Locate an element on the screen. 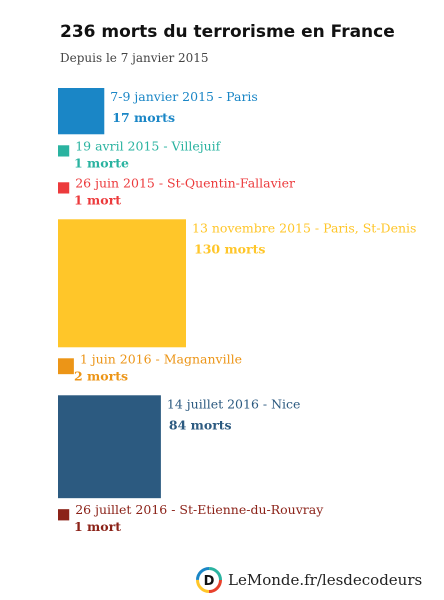 The width and height of the screenshot is (444, 600). event-label-5: 14 juillet 2016 - Nice is located at coordinates (234, 403).